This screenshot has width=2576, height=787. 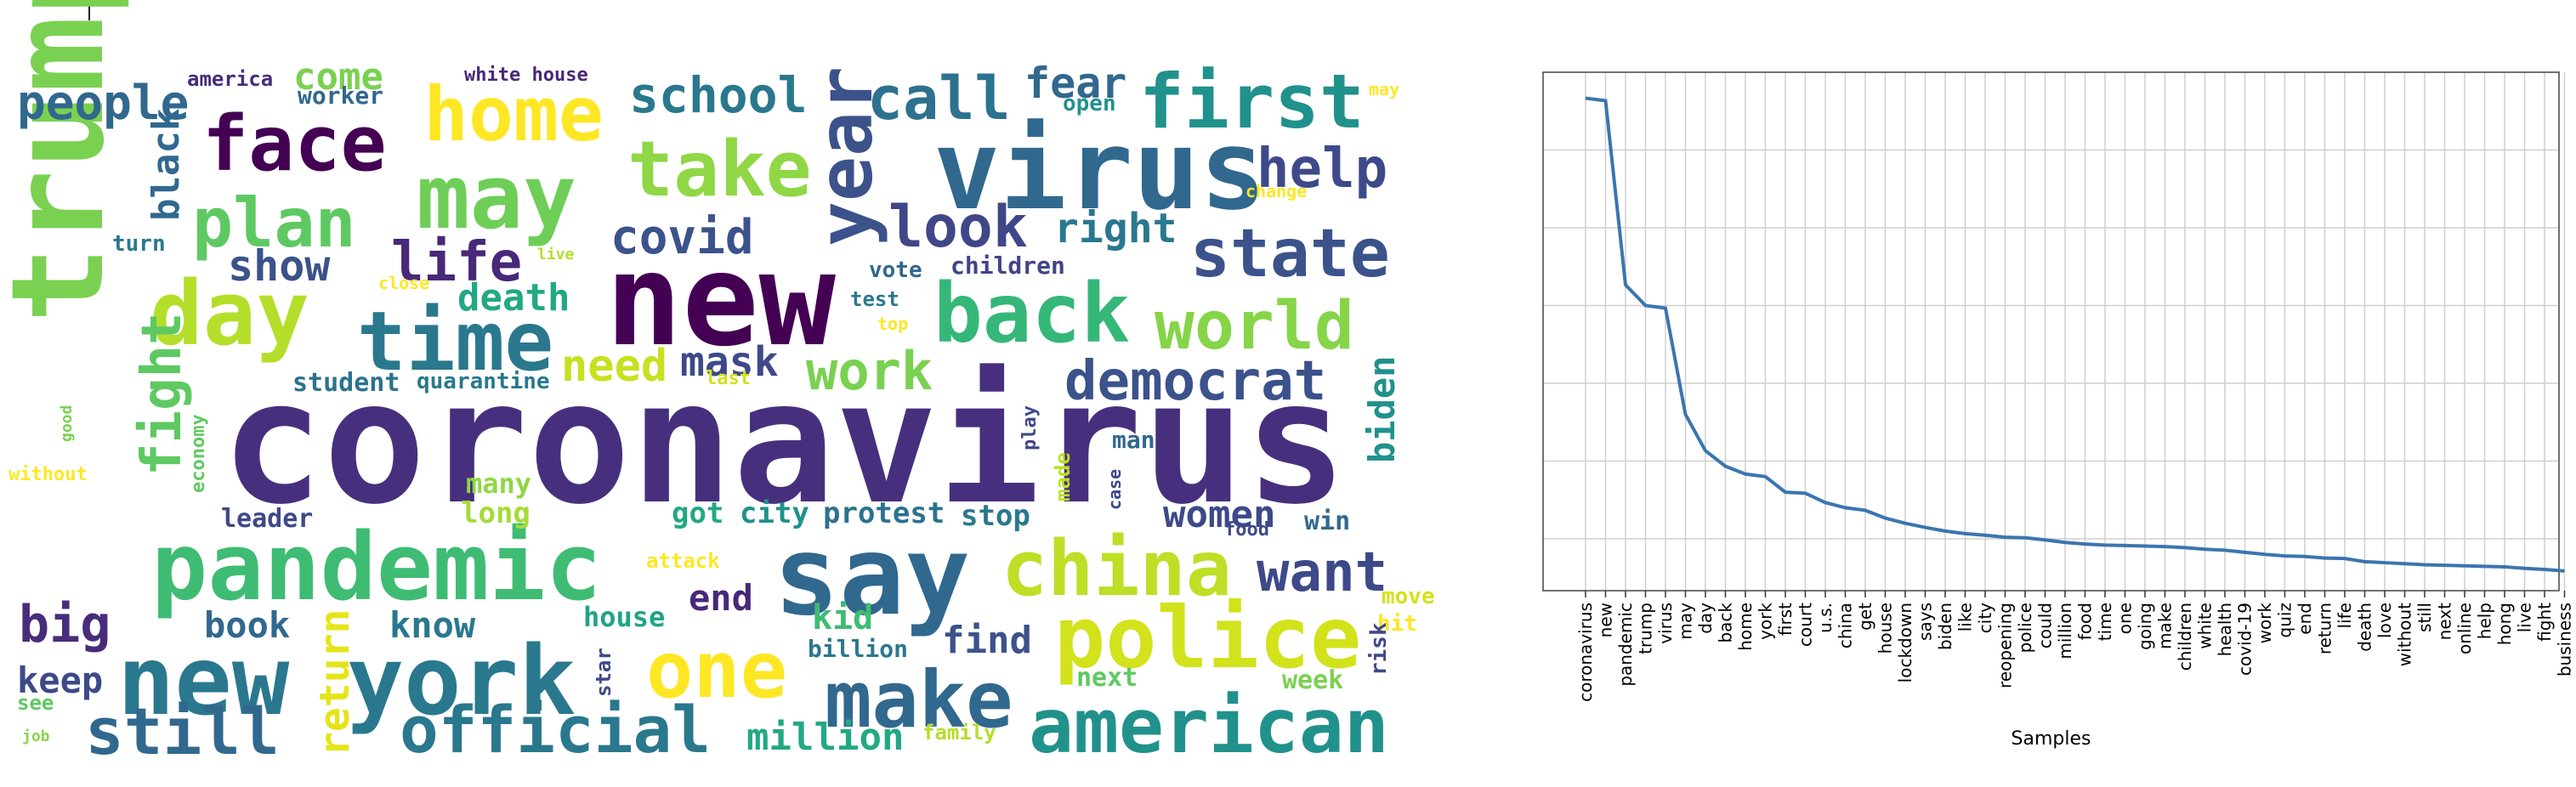 I want to click on x-tick-label: life, so click(x=2345, y=615).